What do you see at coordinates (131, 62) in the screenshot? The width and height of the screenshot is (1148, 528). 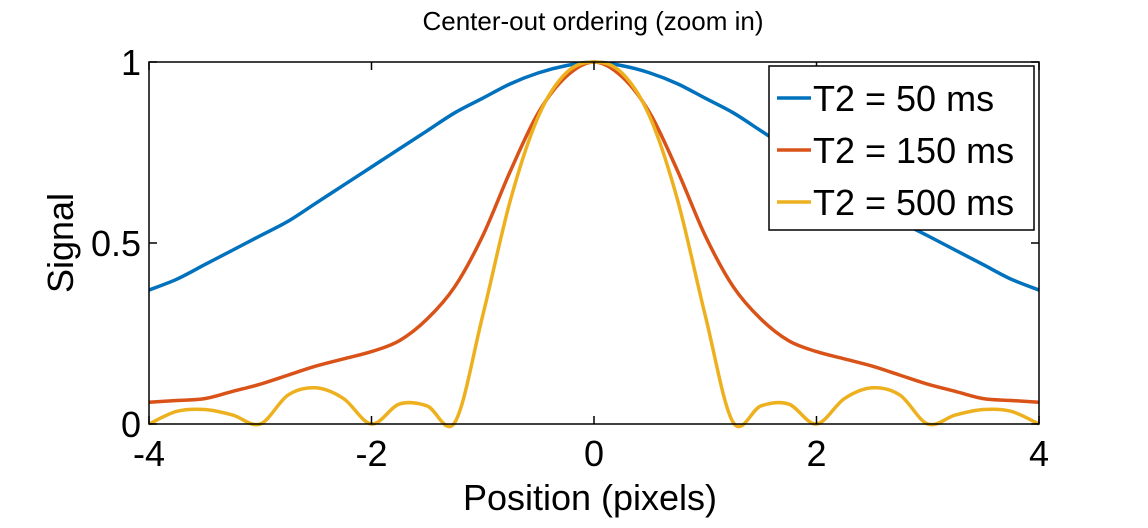 I see `y-tick-label: 1` at bounding box center [131, 62].